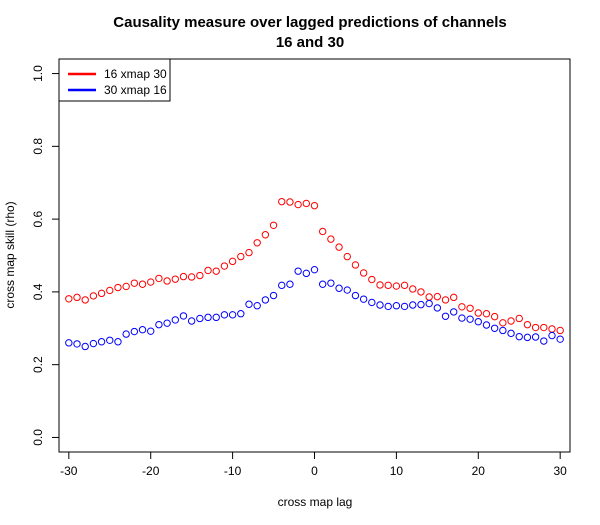 The width and height of the screenshot is (600, 525). Describe the element at coordinates (38, 364) in the screenshot. I see `y-tick-label: 0.2` at that location.